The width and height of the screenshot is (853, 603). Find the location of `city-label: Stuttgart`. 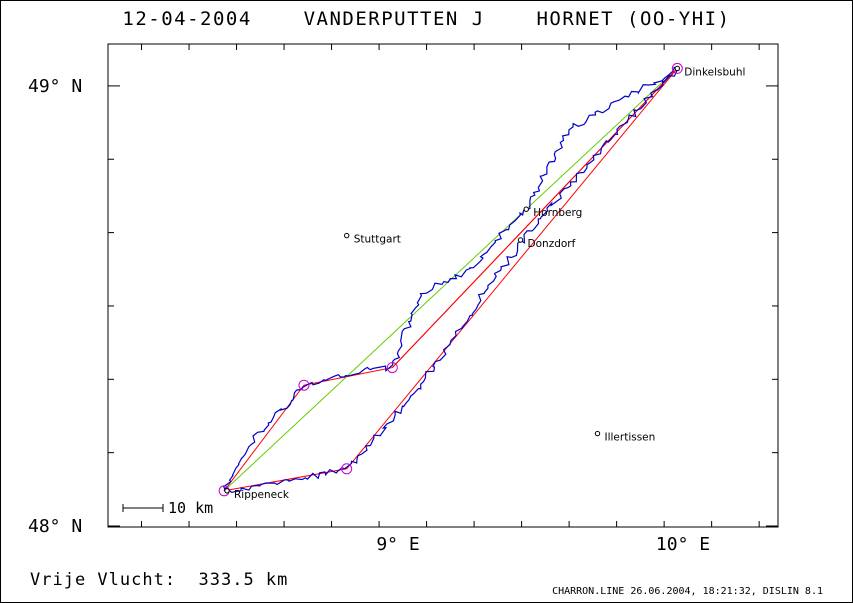

city-label: Stuttgart is located at coordinates (377, 240).